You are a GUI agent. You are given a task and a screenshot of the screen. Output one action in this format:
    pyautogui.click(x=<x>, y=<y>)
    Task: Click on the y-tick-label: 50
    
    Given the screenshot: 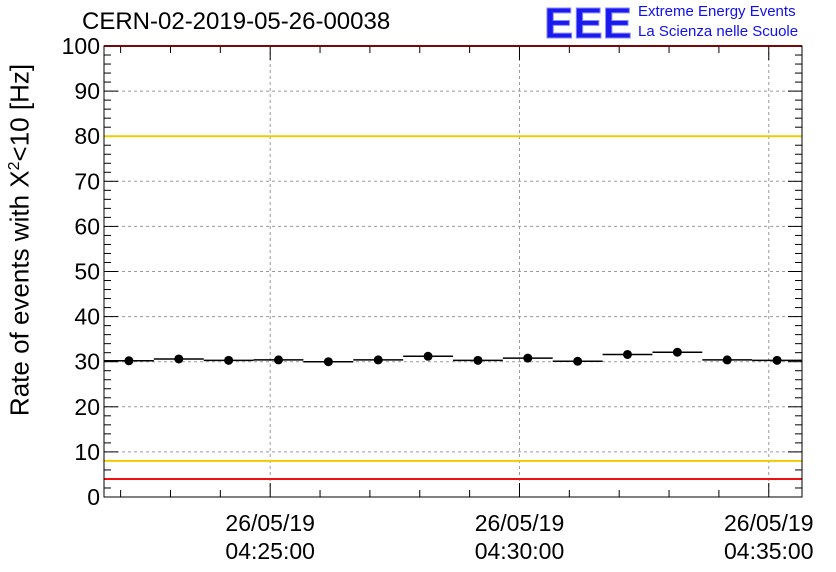 What is the action you would take?
    pyautogui.click(x=87, y=272)
    